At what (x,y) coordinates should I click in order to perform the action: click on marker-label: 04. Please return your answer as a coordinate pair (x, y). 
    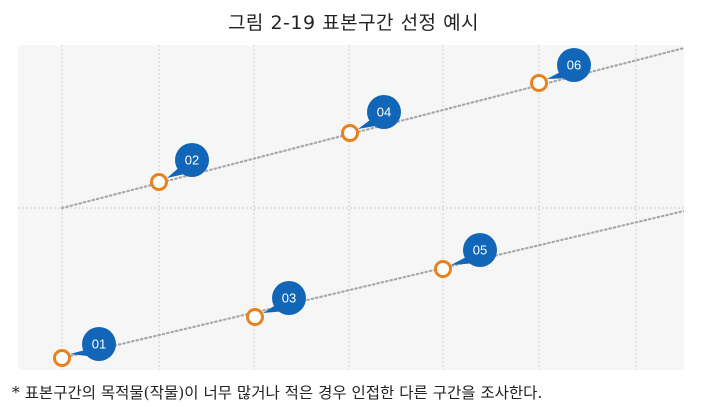
    Looking at the image, I should click on (384, 112).